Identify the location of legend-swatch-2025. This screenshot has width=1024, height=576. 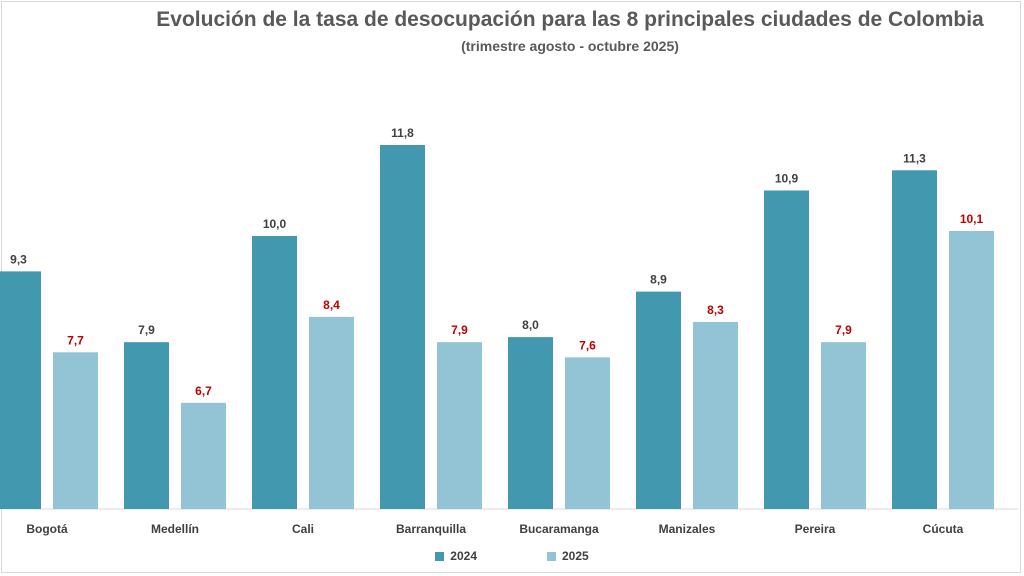
(551, 556).